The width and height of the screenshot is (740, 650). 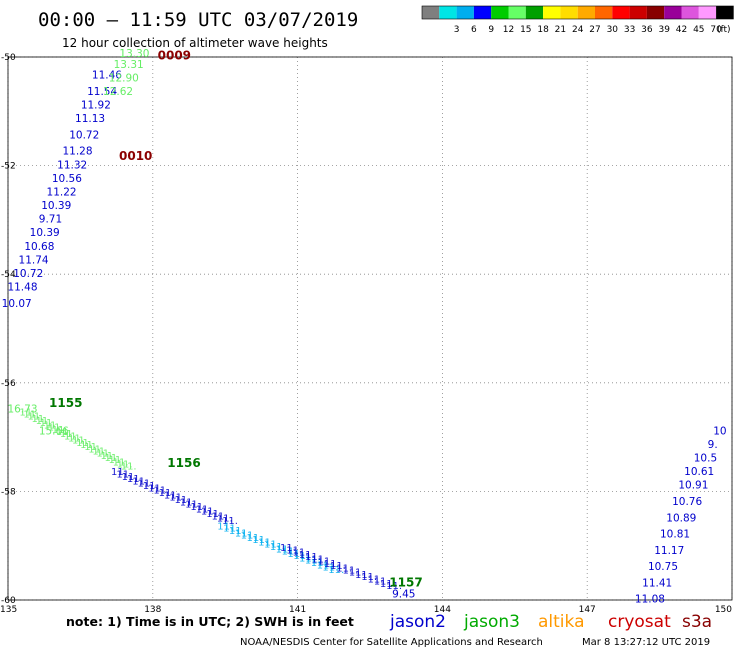 What do you see at coordinates (687, 502) in the screenshot?
I see `wave-height-label: 10.76` at bounding box center [687, 502].